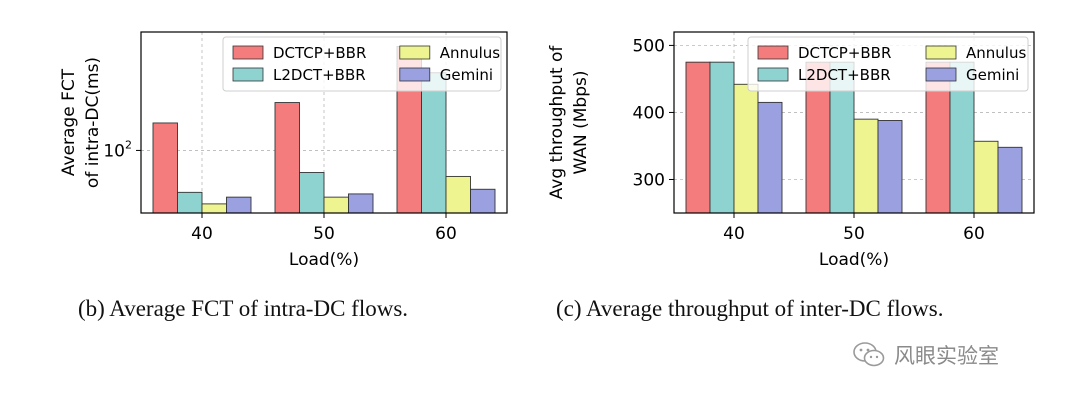 Image resolution: width=1080 pixels, height=402 pixels. What do you see at coordinates (581, 122) in the screenshot?
I see `y-axis-label: WAN (Mbps)` at bounding box center [581, 122].